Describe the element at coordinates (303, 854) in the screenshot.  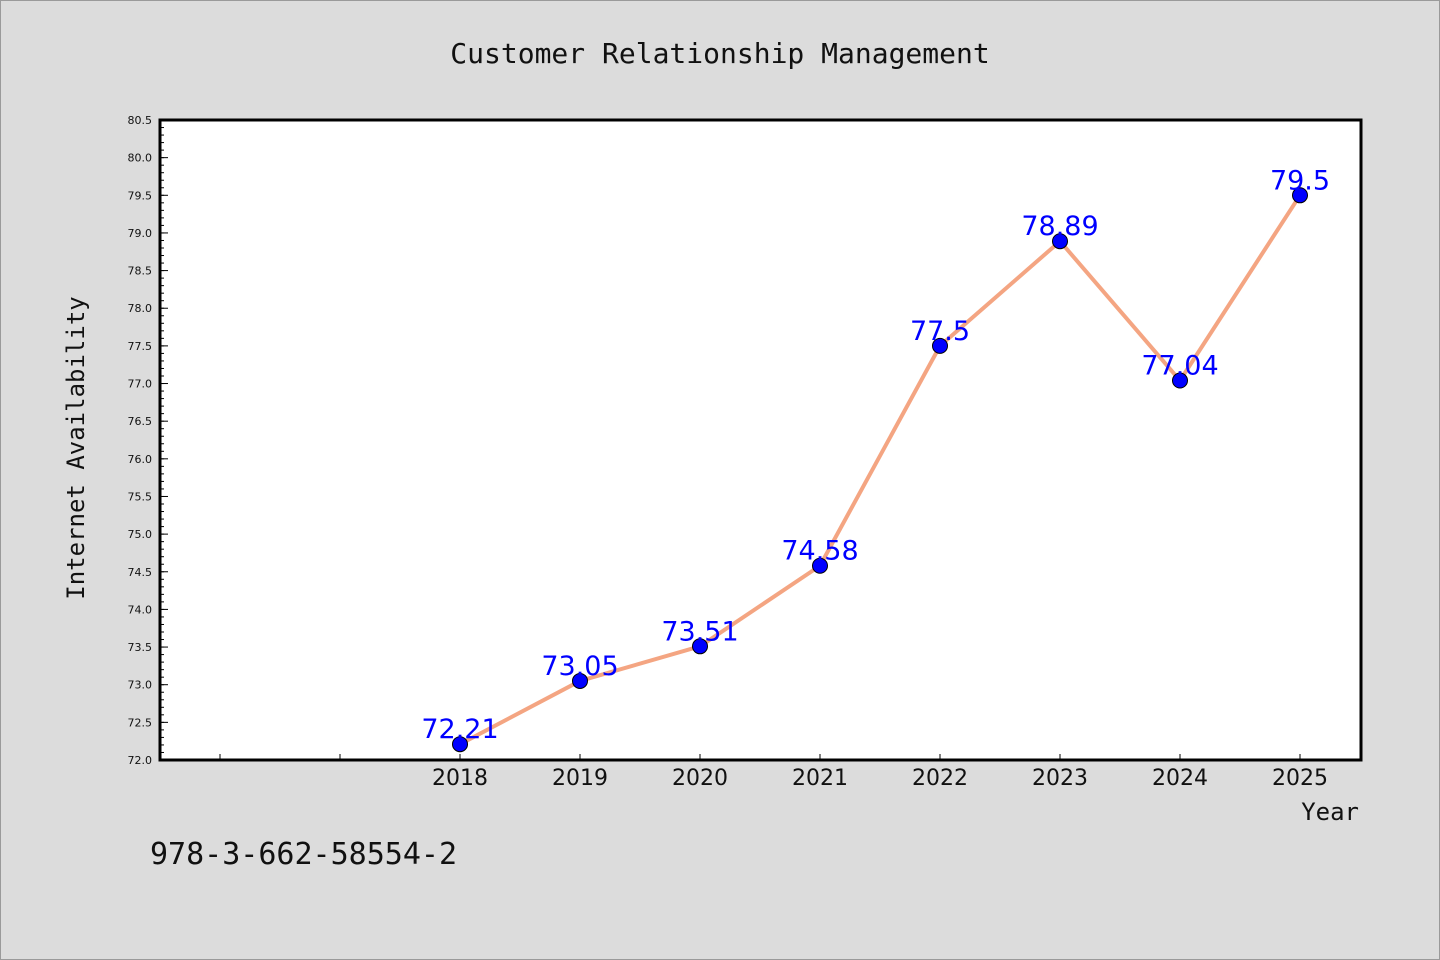
I see `footer-isbn: 978-3-662-58554-2` at that location.